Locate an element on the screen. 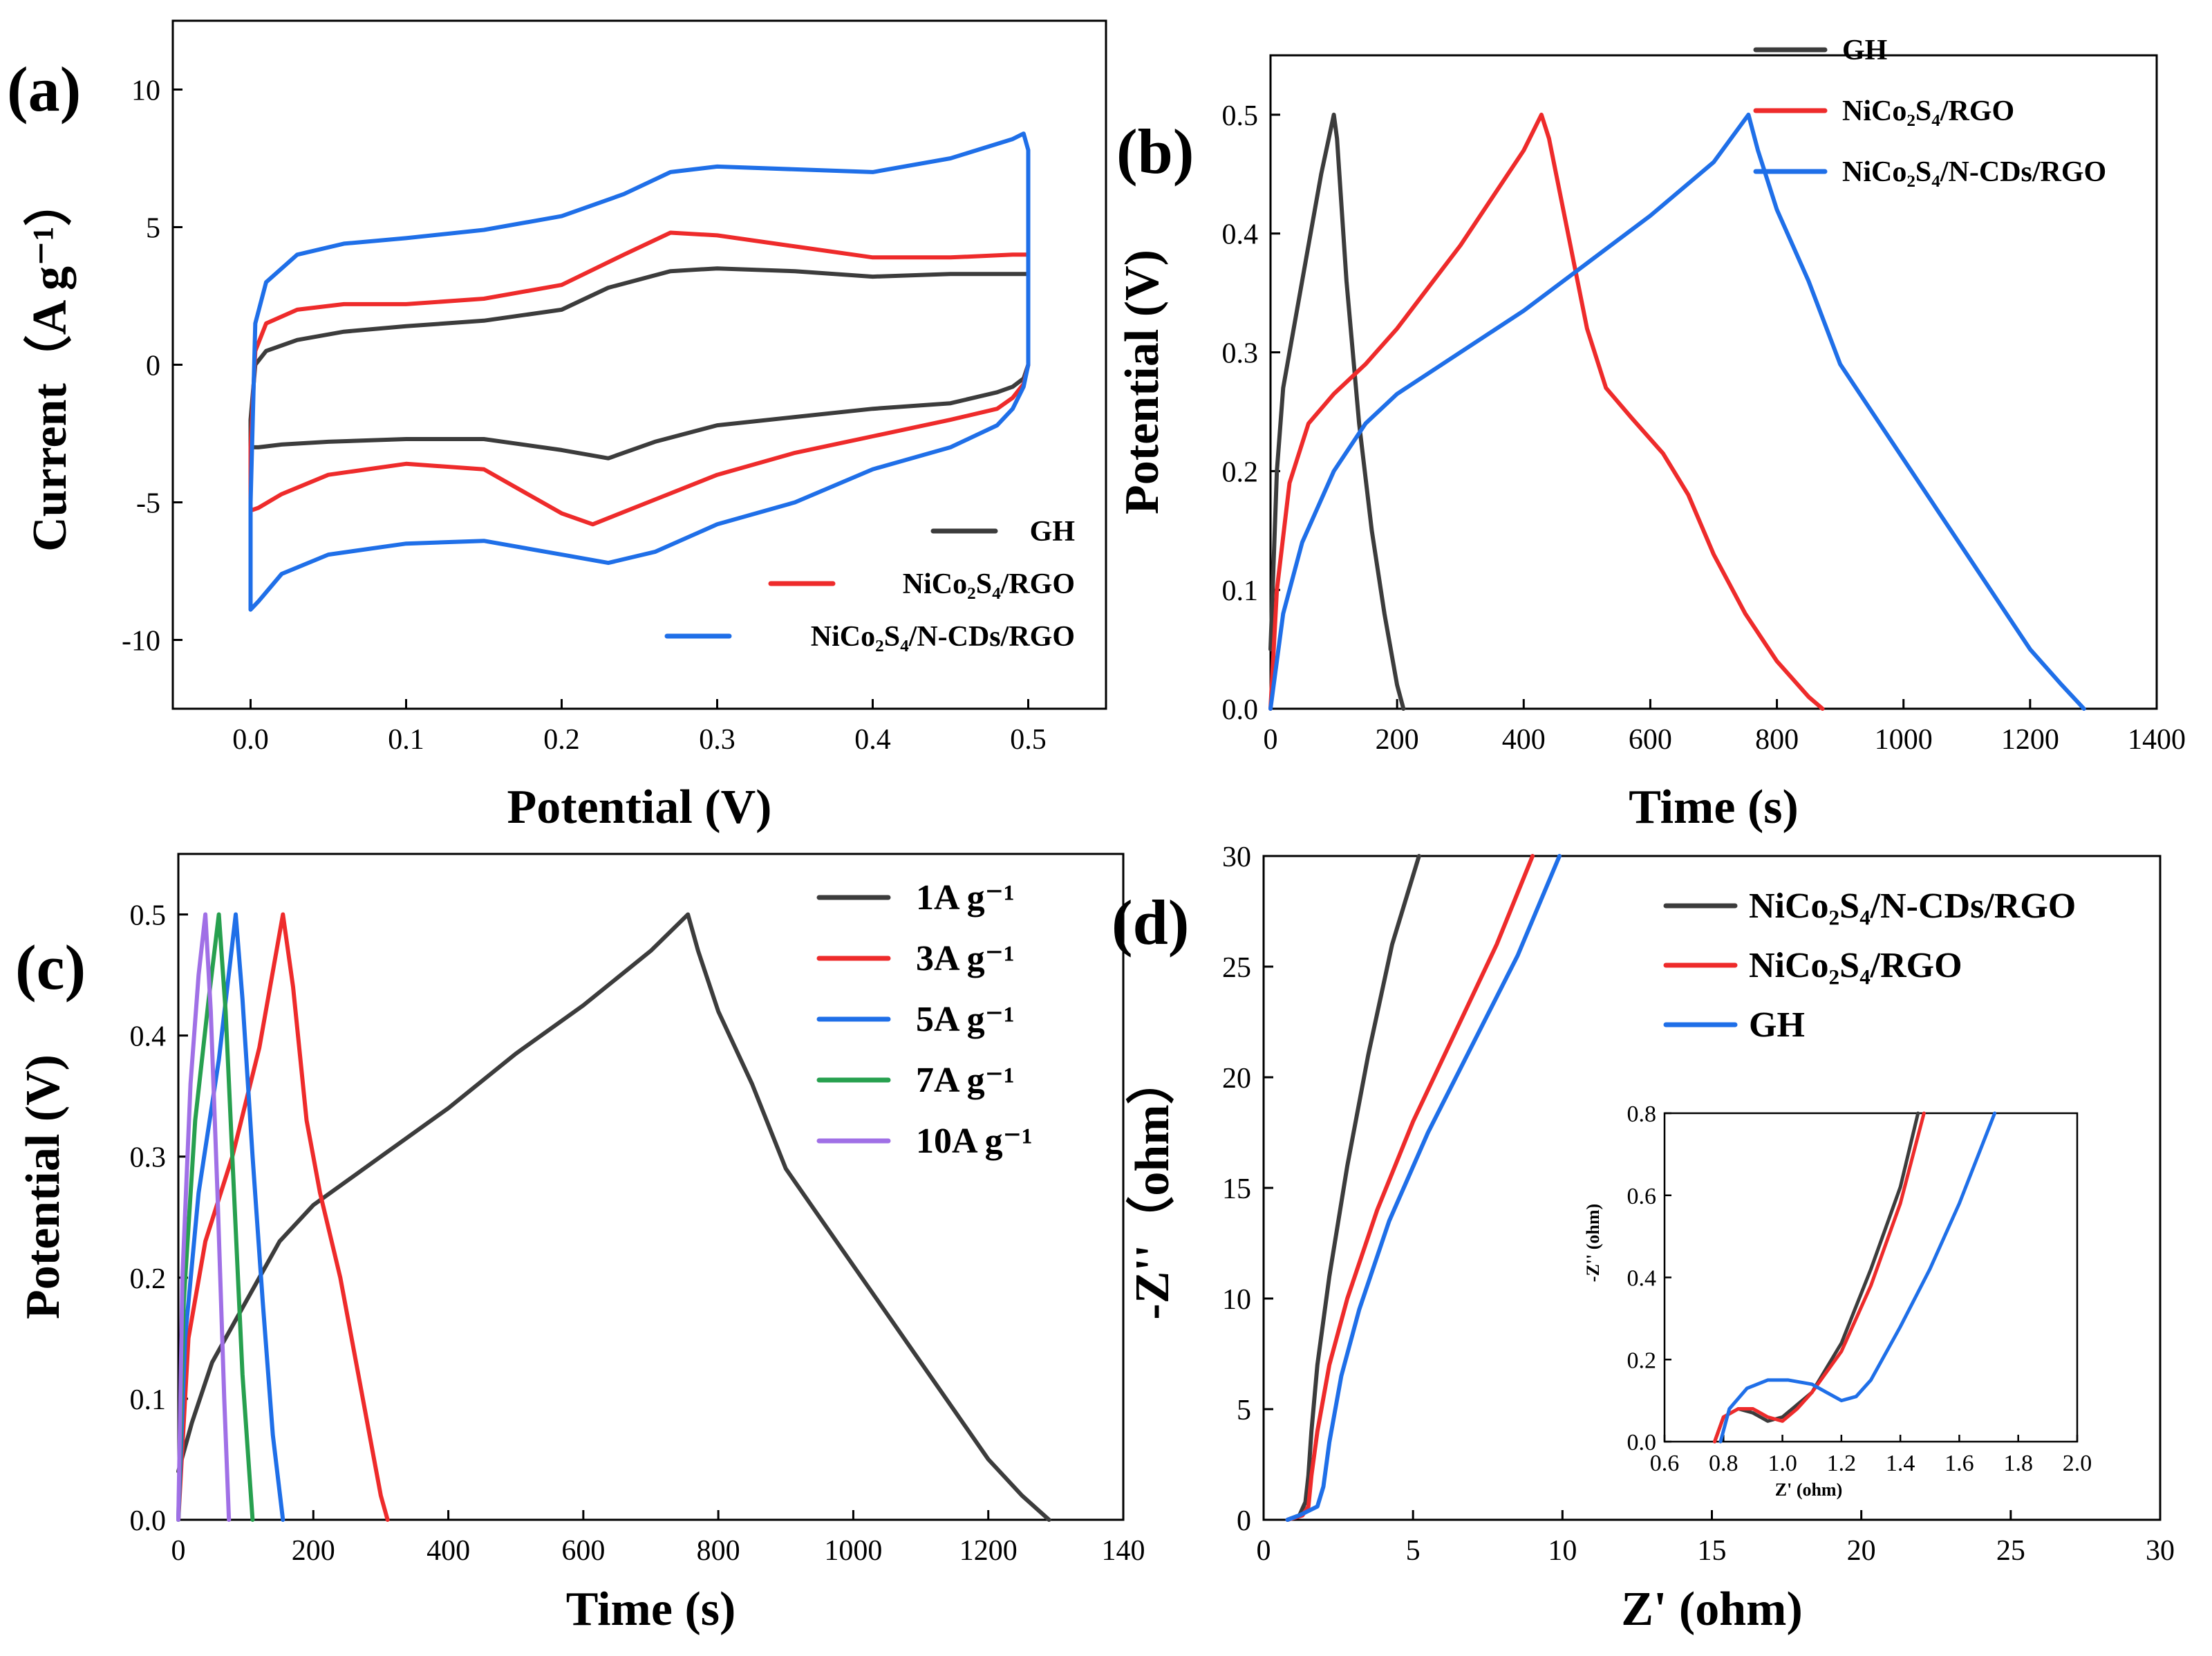 The width and height of the screenshot is (2212, 1656). x-tick-label: 800 is located at coordinates (718, 1551).